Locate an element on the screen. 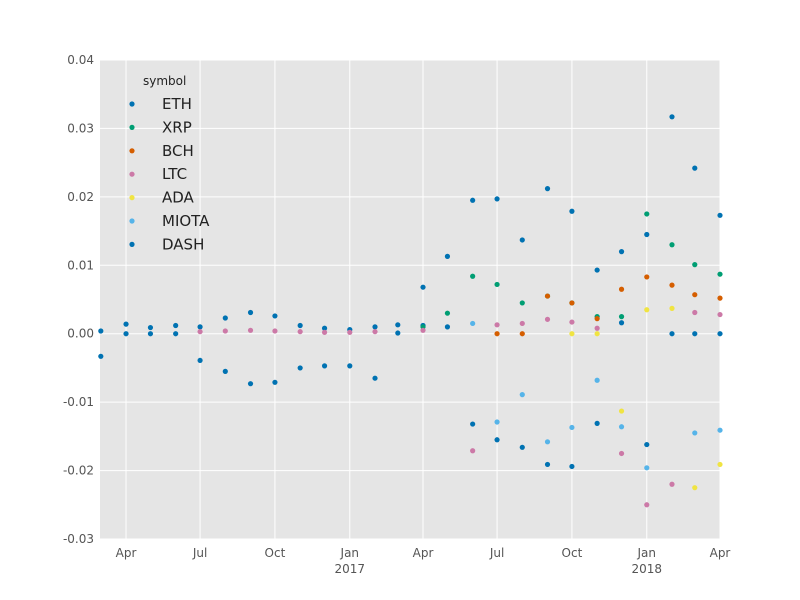  legend-label-xrp: XRP is located at coordinates (177, 127).